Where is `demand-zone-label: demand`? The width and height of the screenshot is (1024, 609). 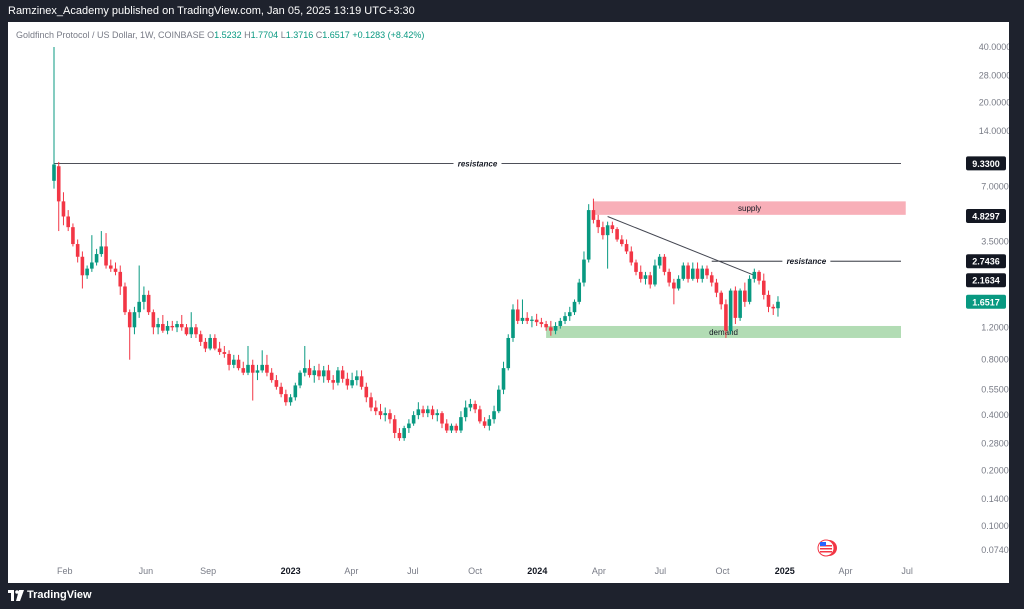
demand-zone-label: demand is located at coordinates (723, 332).